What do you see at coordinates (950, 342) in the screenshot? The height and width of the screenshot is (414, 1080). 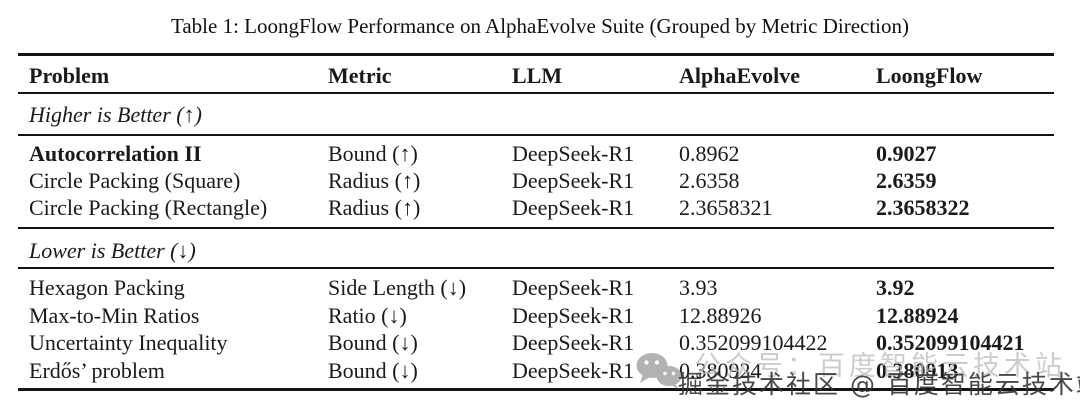 I see `cell-loongflow: 0.352099104421` at bounding box center [950, 342].